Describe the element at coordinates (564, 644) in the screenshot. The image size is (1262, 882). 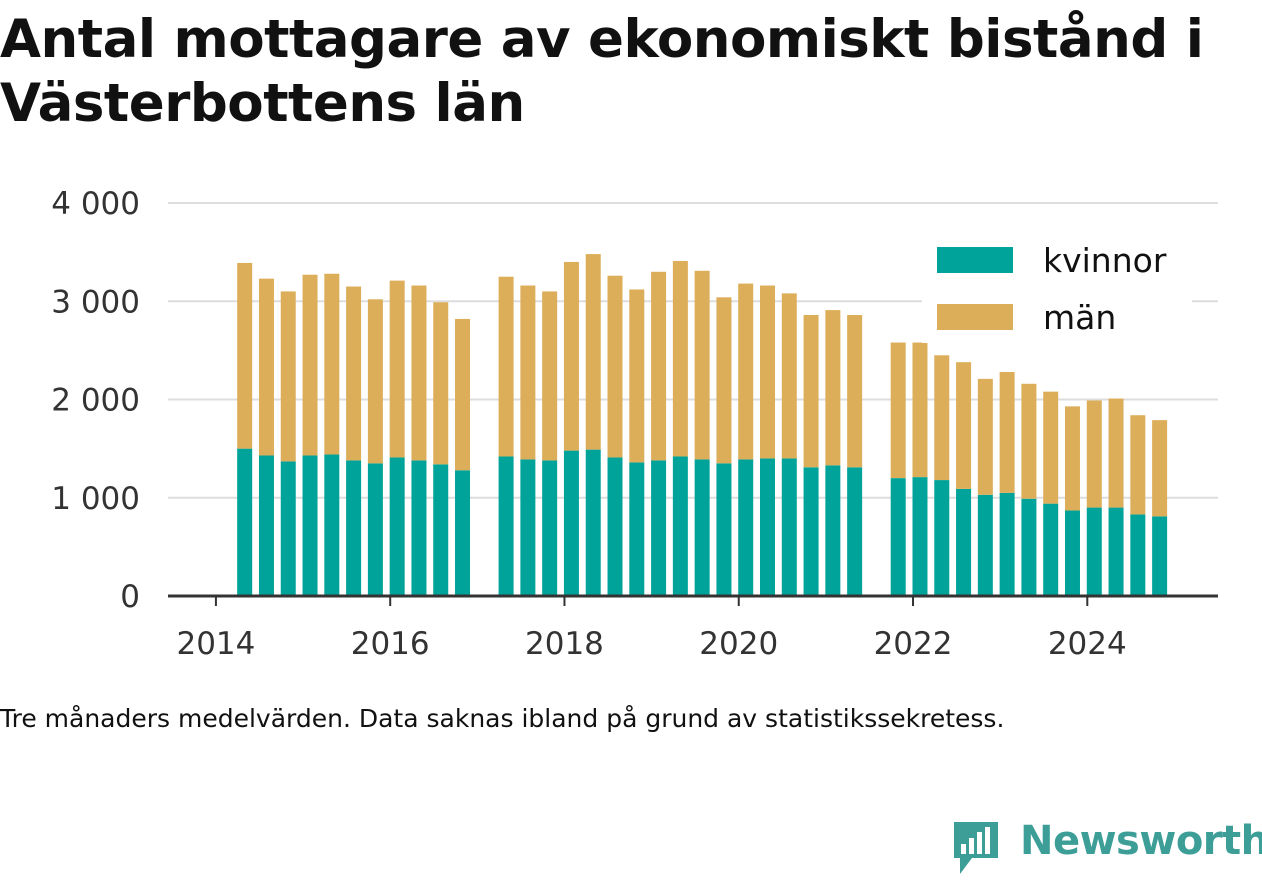
I see `x-tick-label: 2018` at that location.